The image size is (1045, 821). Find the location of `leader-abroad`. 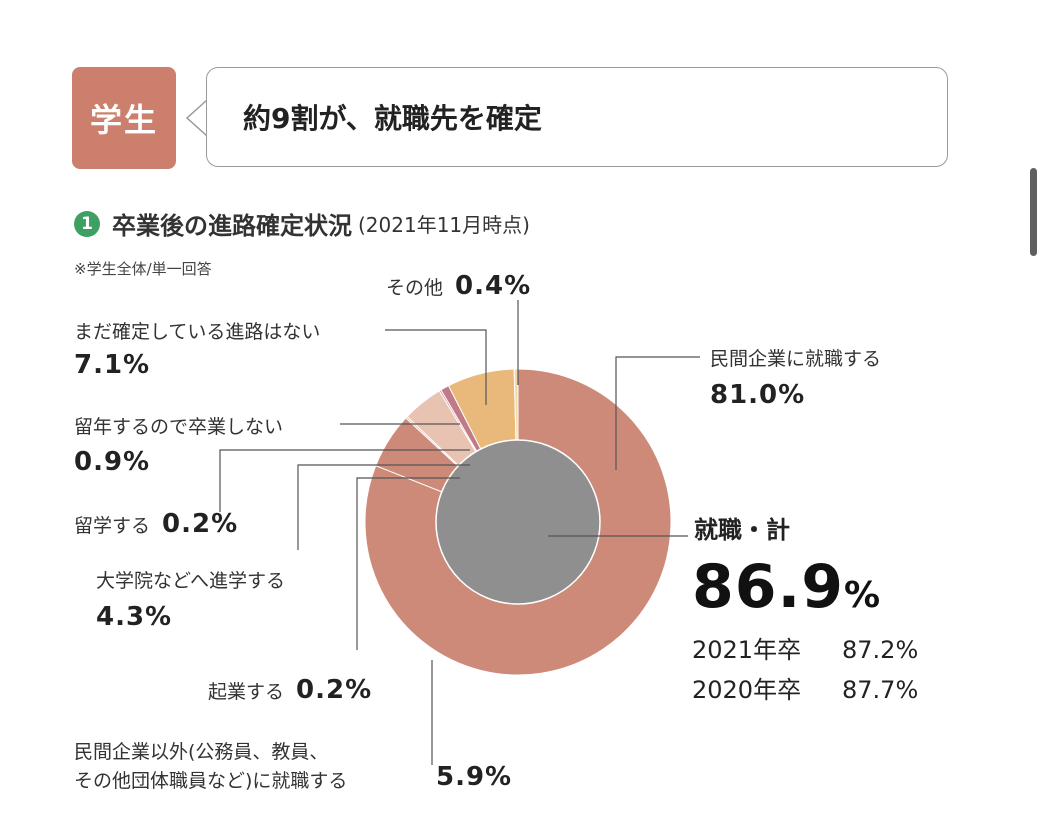

leader-abroad is located at coordinates (344, 480).